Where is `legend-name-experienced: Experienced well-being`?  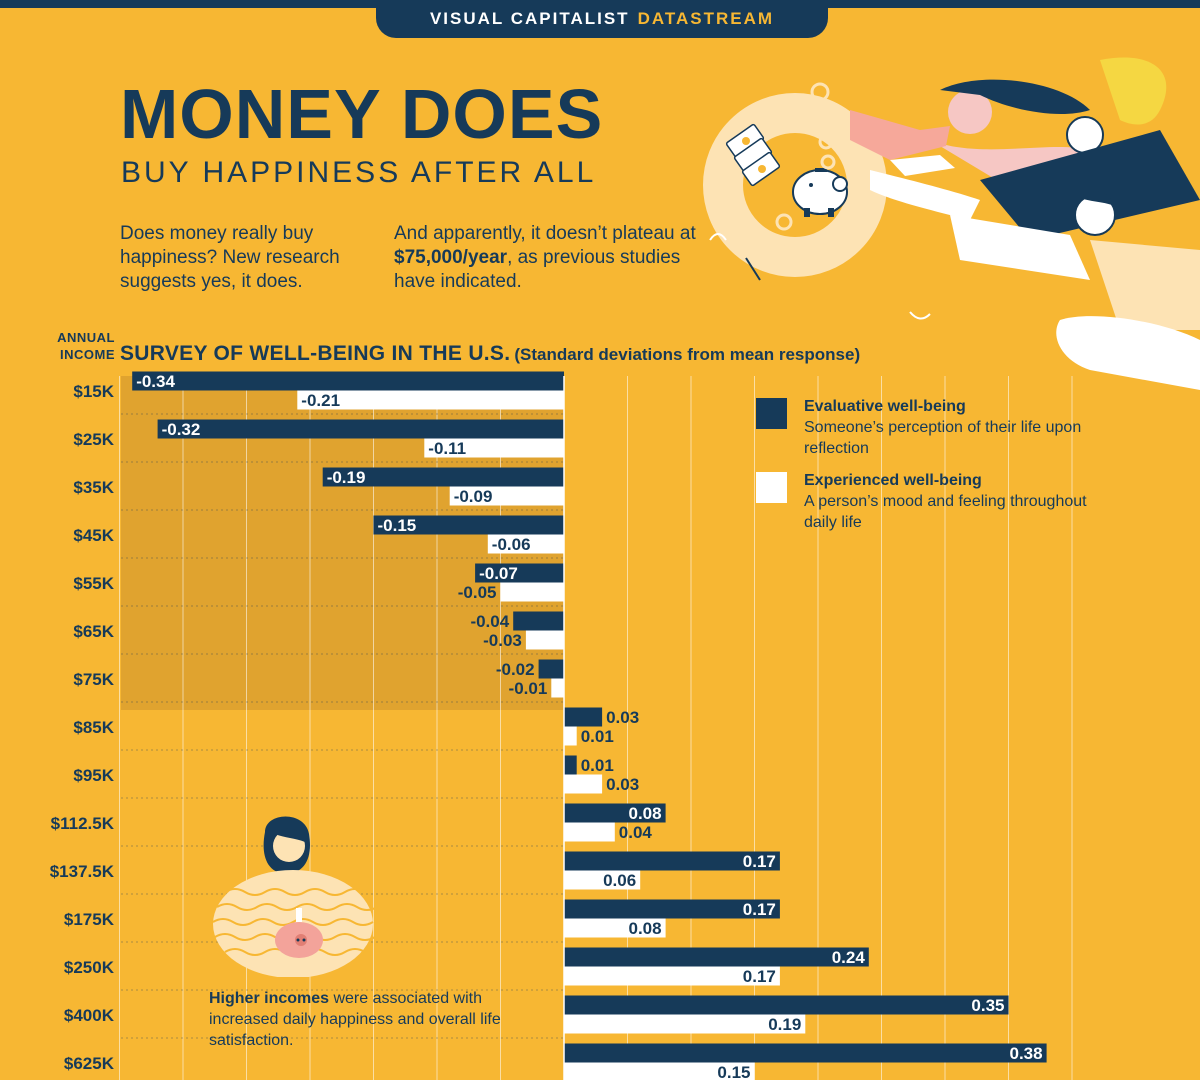 legend-name-experienced: Experienced well-being is located at coordinates (893, 480).